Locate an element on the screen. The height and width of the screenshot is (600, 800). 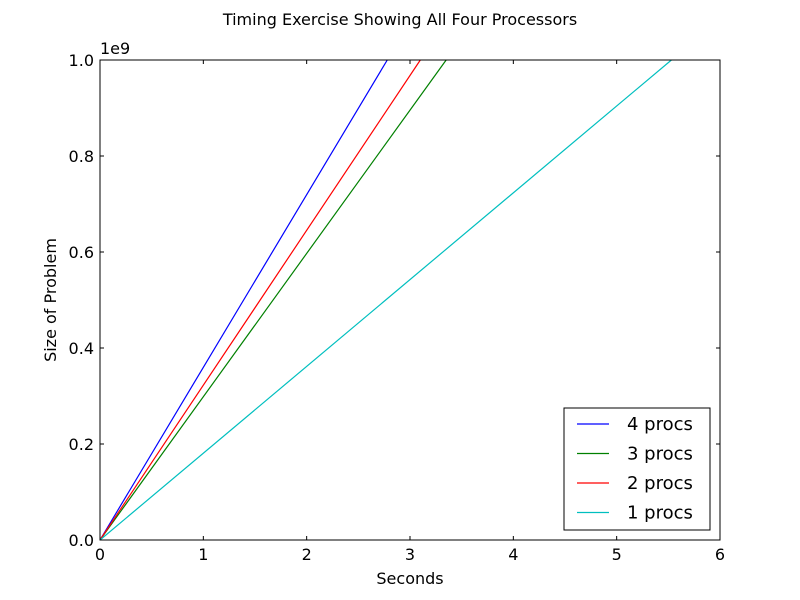
x-tick-label: 2 is located at coordinates (307, 554).